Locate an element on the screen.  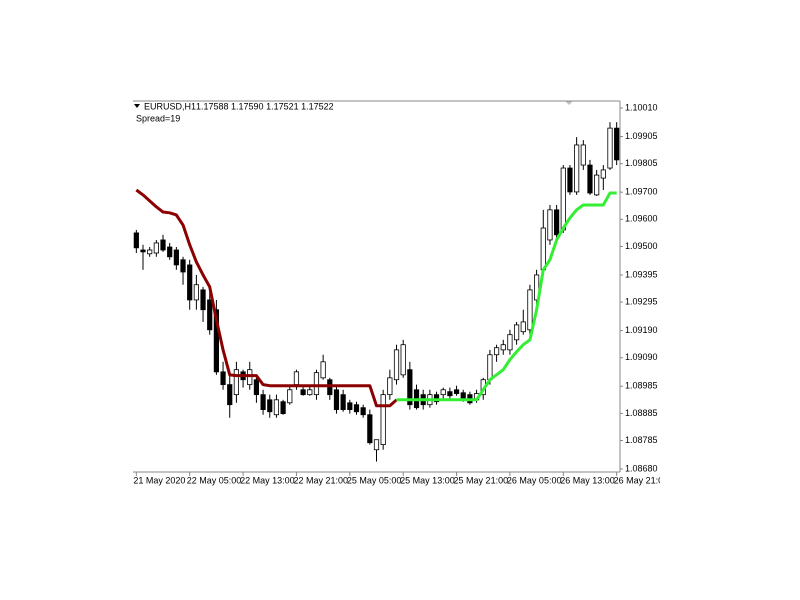
y-tick-label: 1.10010 is located at coordinates (641, 107).